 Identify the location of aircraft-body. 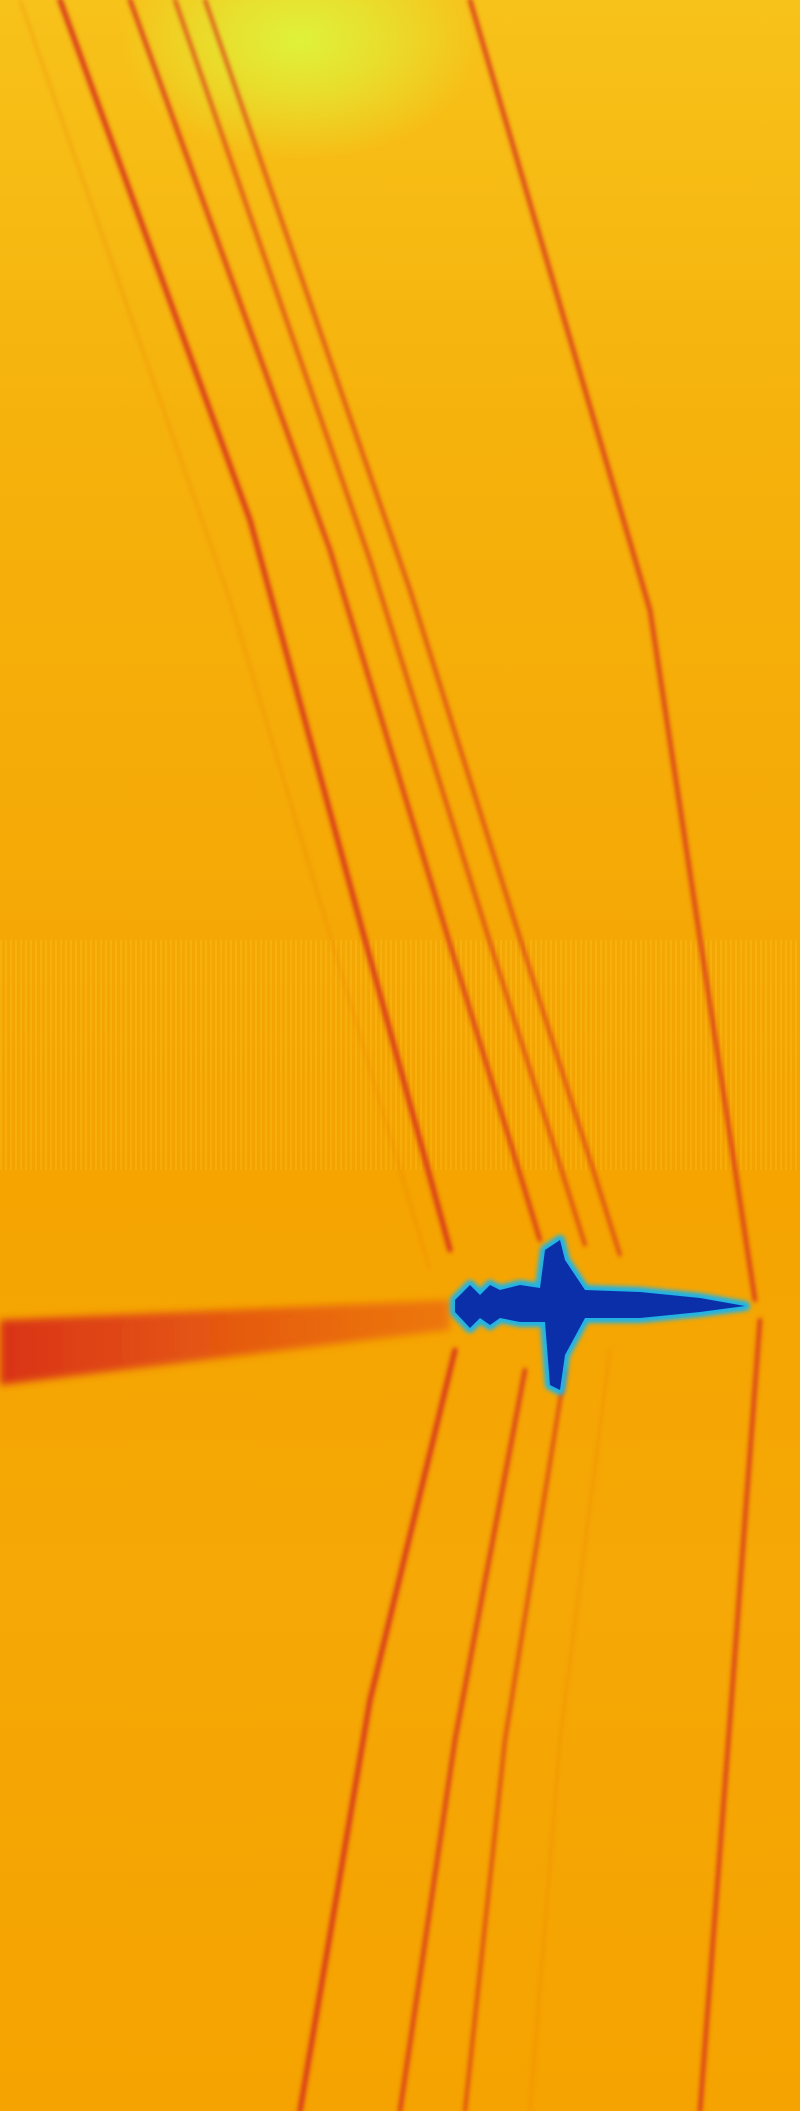
(600, 1315).